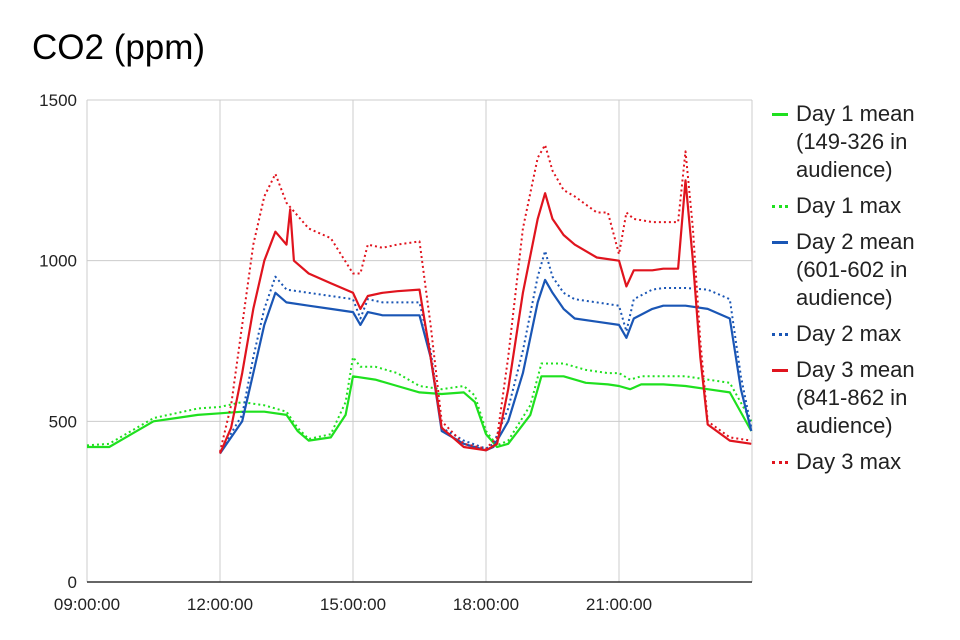 The image size is (960, 640). Describe the element at coordinates (849, 205) in the screenshot. I see `legend-label: Day 1 max` at that location.